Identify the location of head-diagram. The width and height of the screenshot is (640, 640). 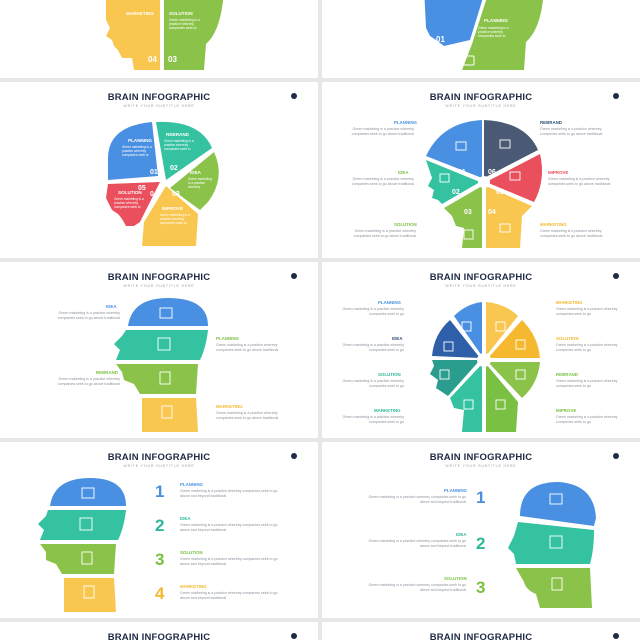
(485, 367).